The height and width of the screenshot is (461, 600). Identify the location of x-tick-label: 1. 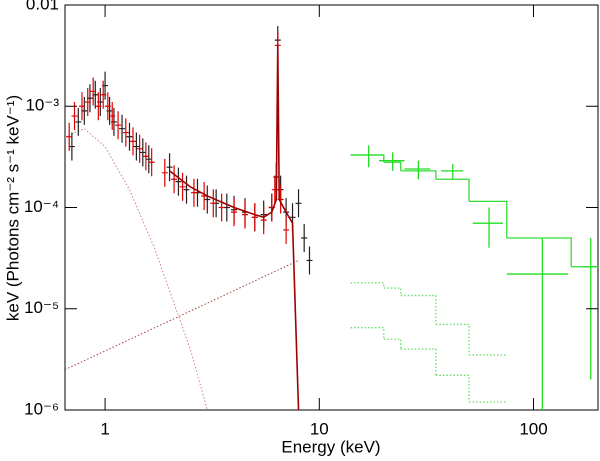
(104, 428).